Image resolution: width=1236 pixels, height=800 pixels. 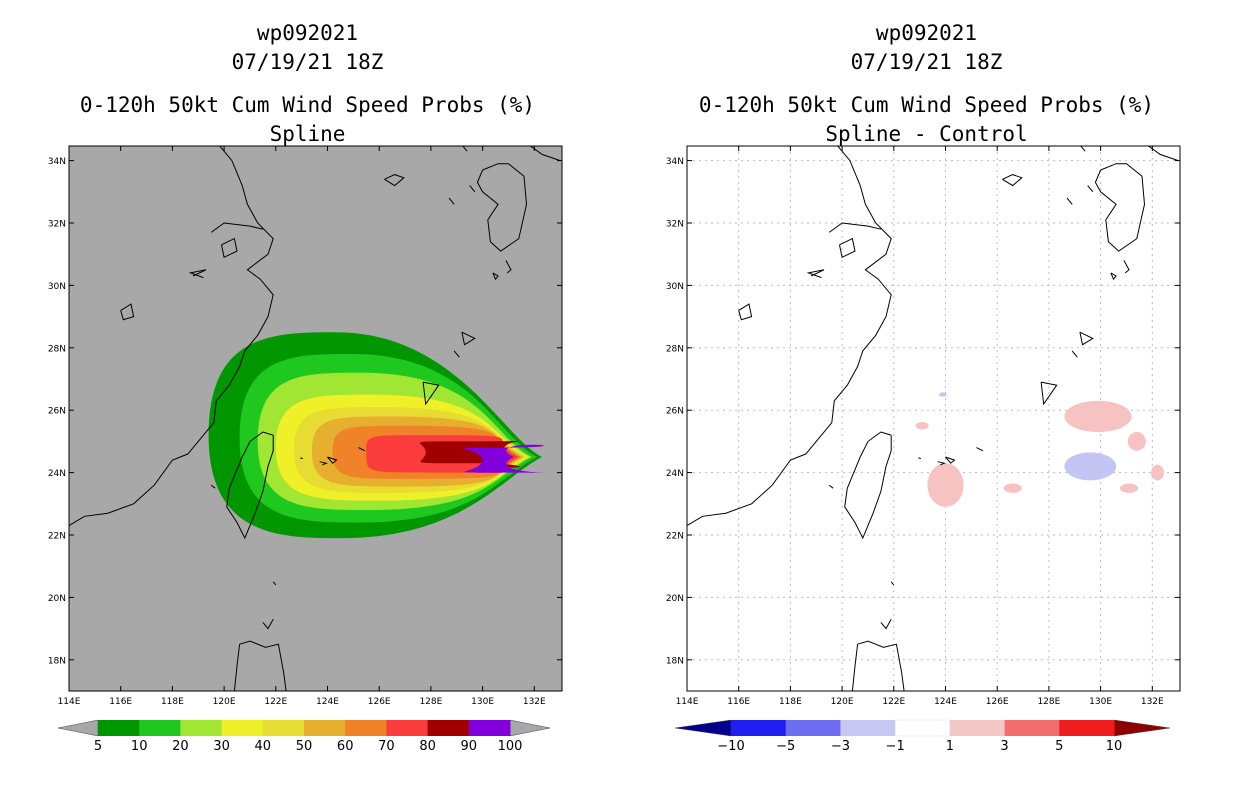 I want to click on left-coast-iriomote, so click(x=323, y=463).